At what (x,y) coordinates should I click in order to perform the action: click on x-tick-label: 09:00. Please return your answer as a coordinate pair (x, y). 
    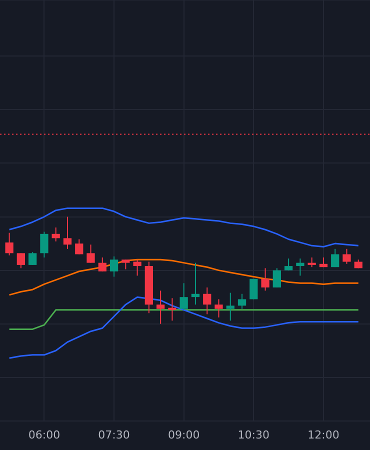
    Looking at the image, I should click on (184, 435).